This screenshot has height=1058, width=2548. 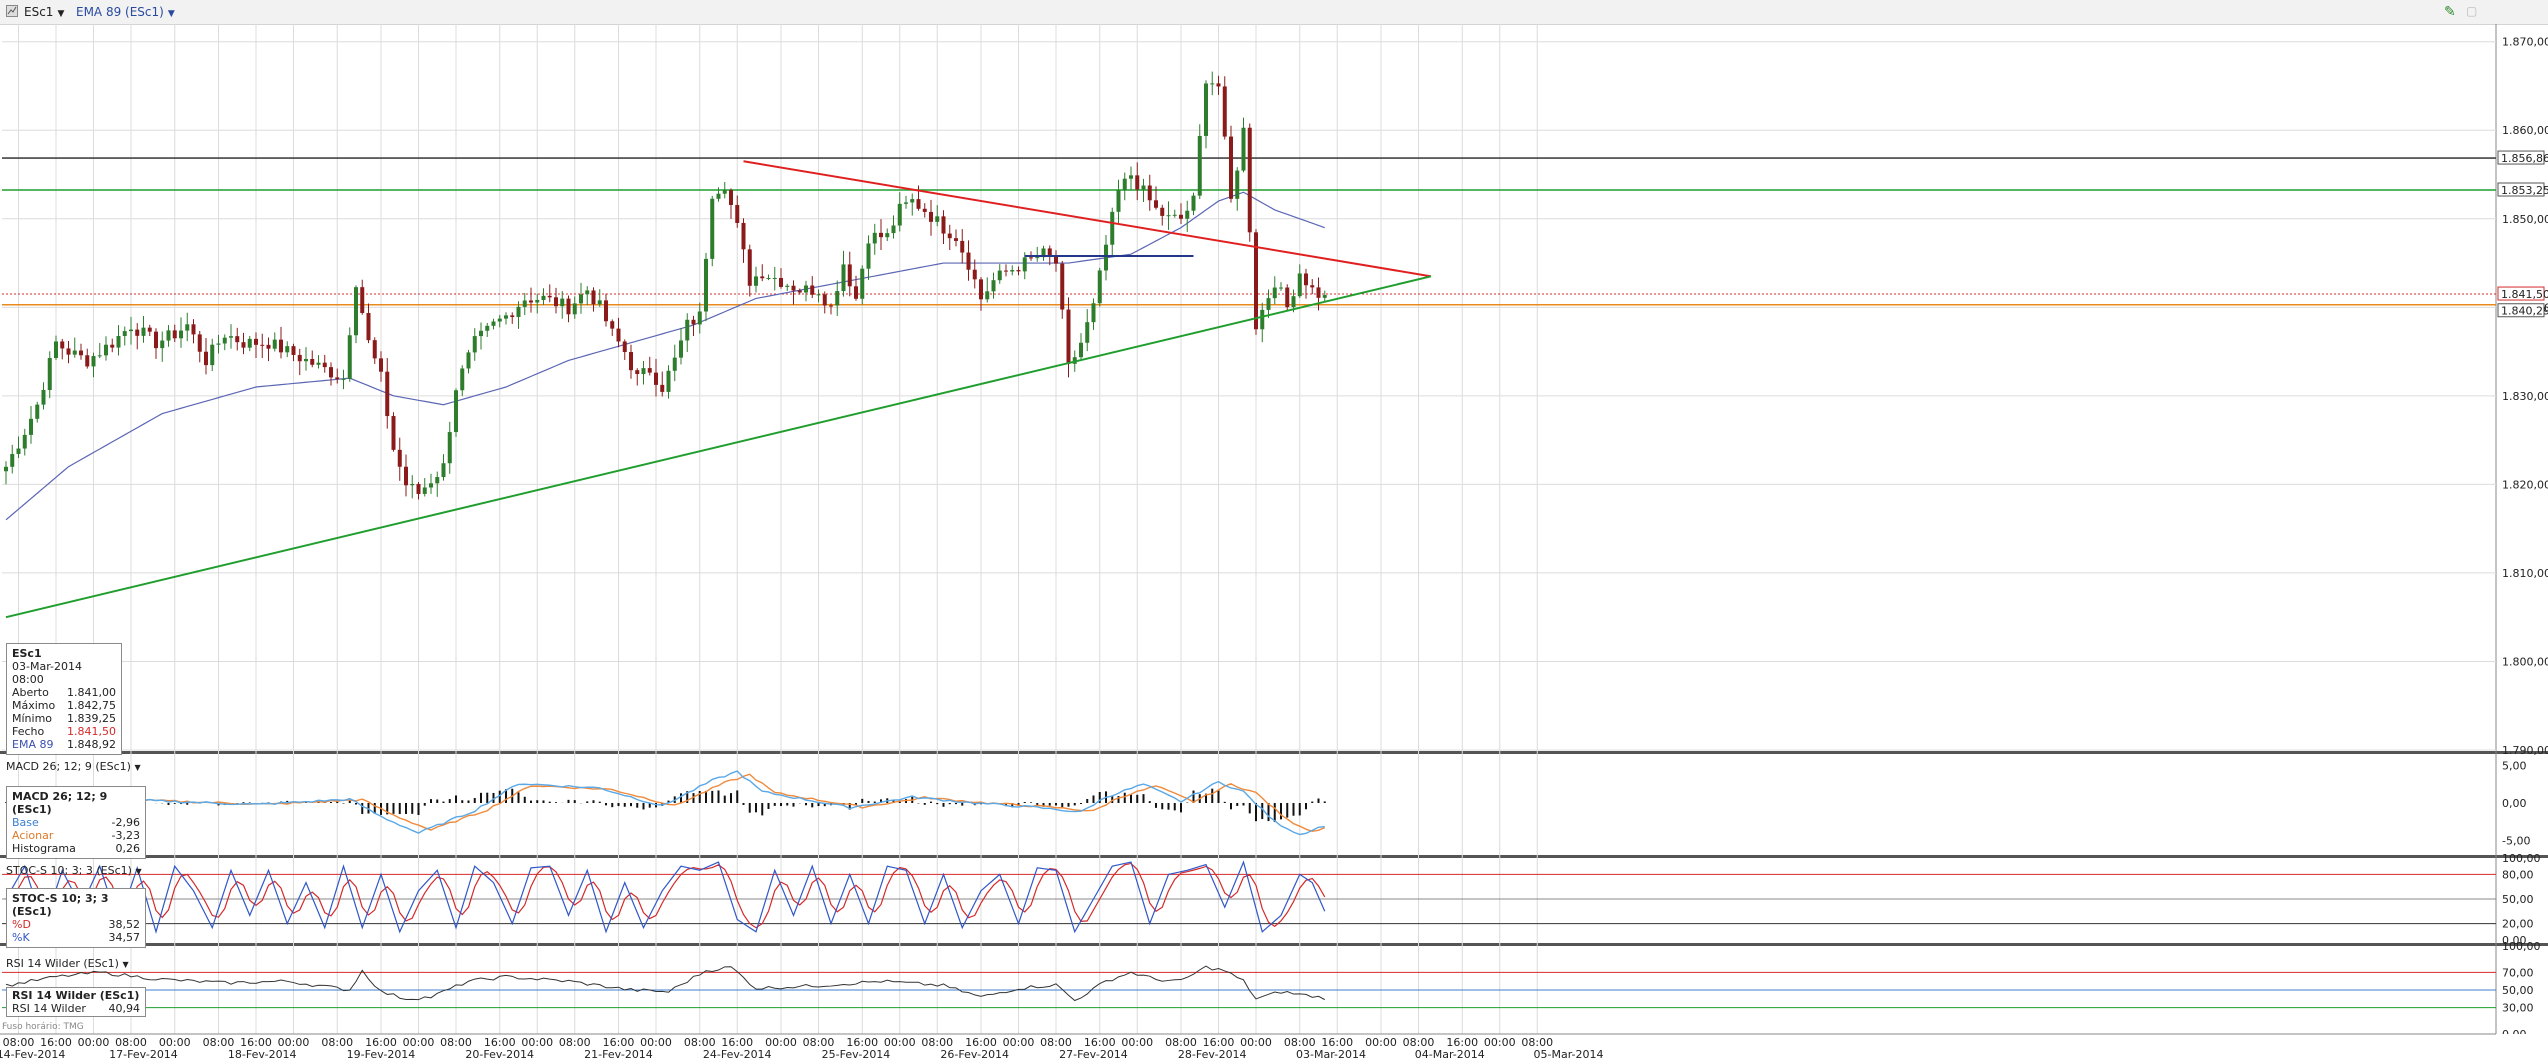 I want to click on time-axis-background, so click(x=1274, y=1046).